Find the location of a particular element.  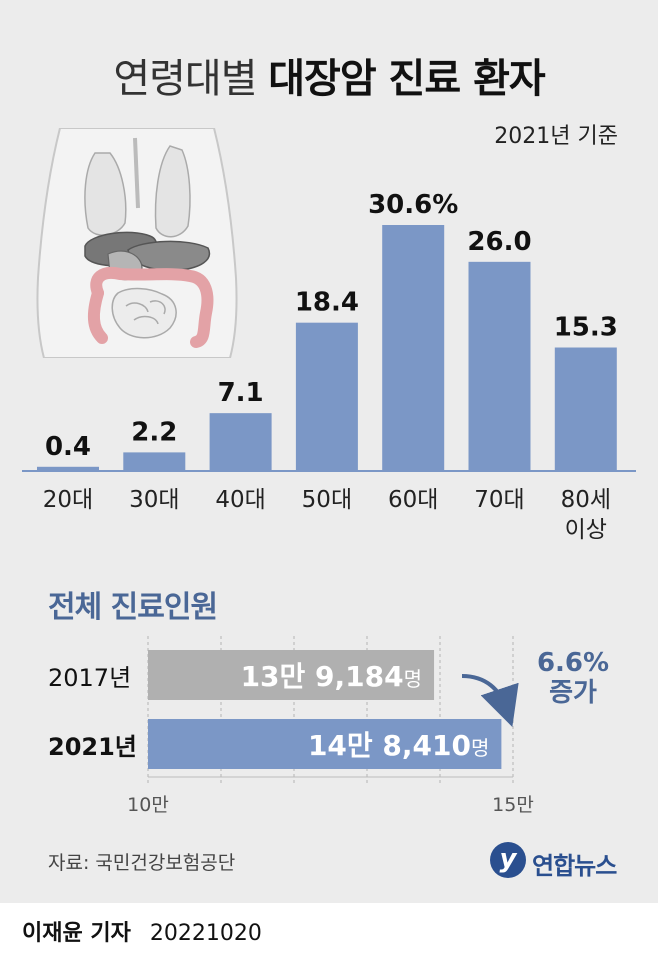

age-category-label: 50대 is located at coordinates (327, 500).